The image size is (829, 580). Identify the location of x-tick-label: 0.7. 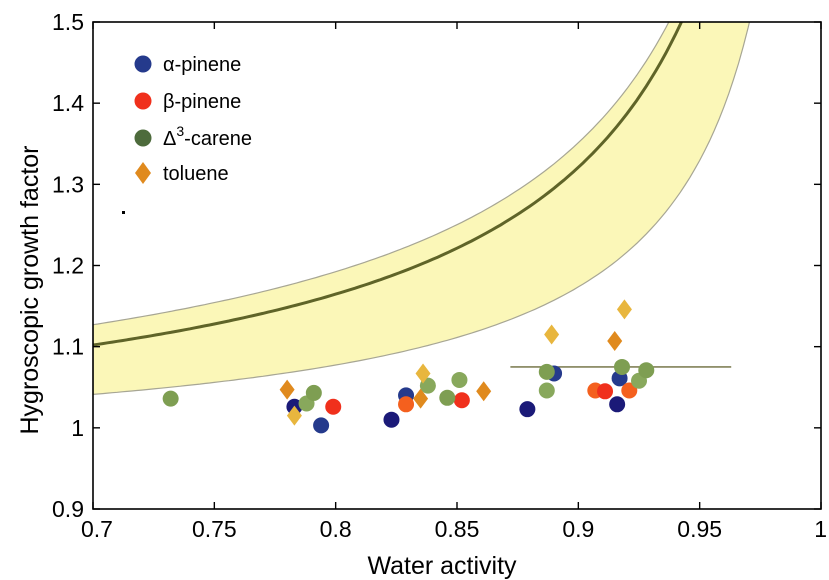
(97, 529).